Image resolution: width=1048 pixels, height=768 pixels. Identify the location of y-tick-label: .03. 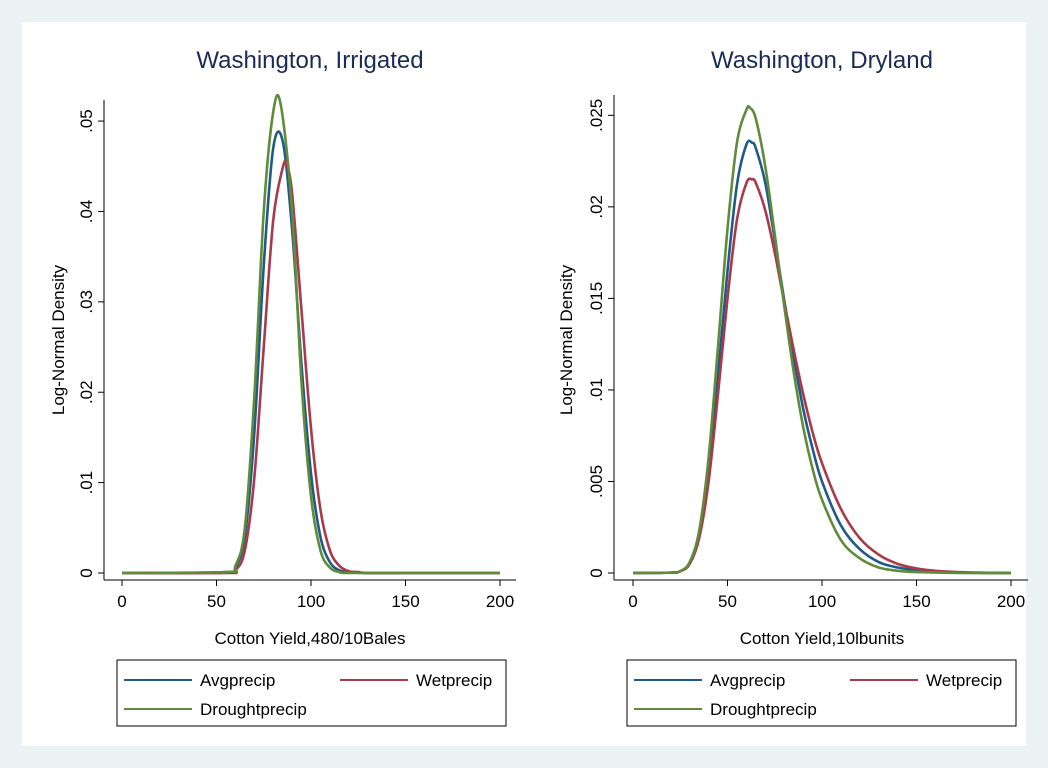
(86, 302).